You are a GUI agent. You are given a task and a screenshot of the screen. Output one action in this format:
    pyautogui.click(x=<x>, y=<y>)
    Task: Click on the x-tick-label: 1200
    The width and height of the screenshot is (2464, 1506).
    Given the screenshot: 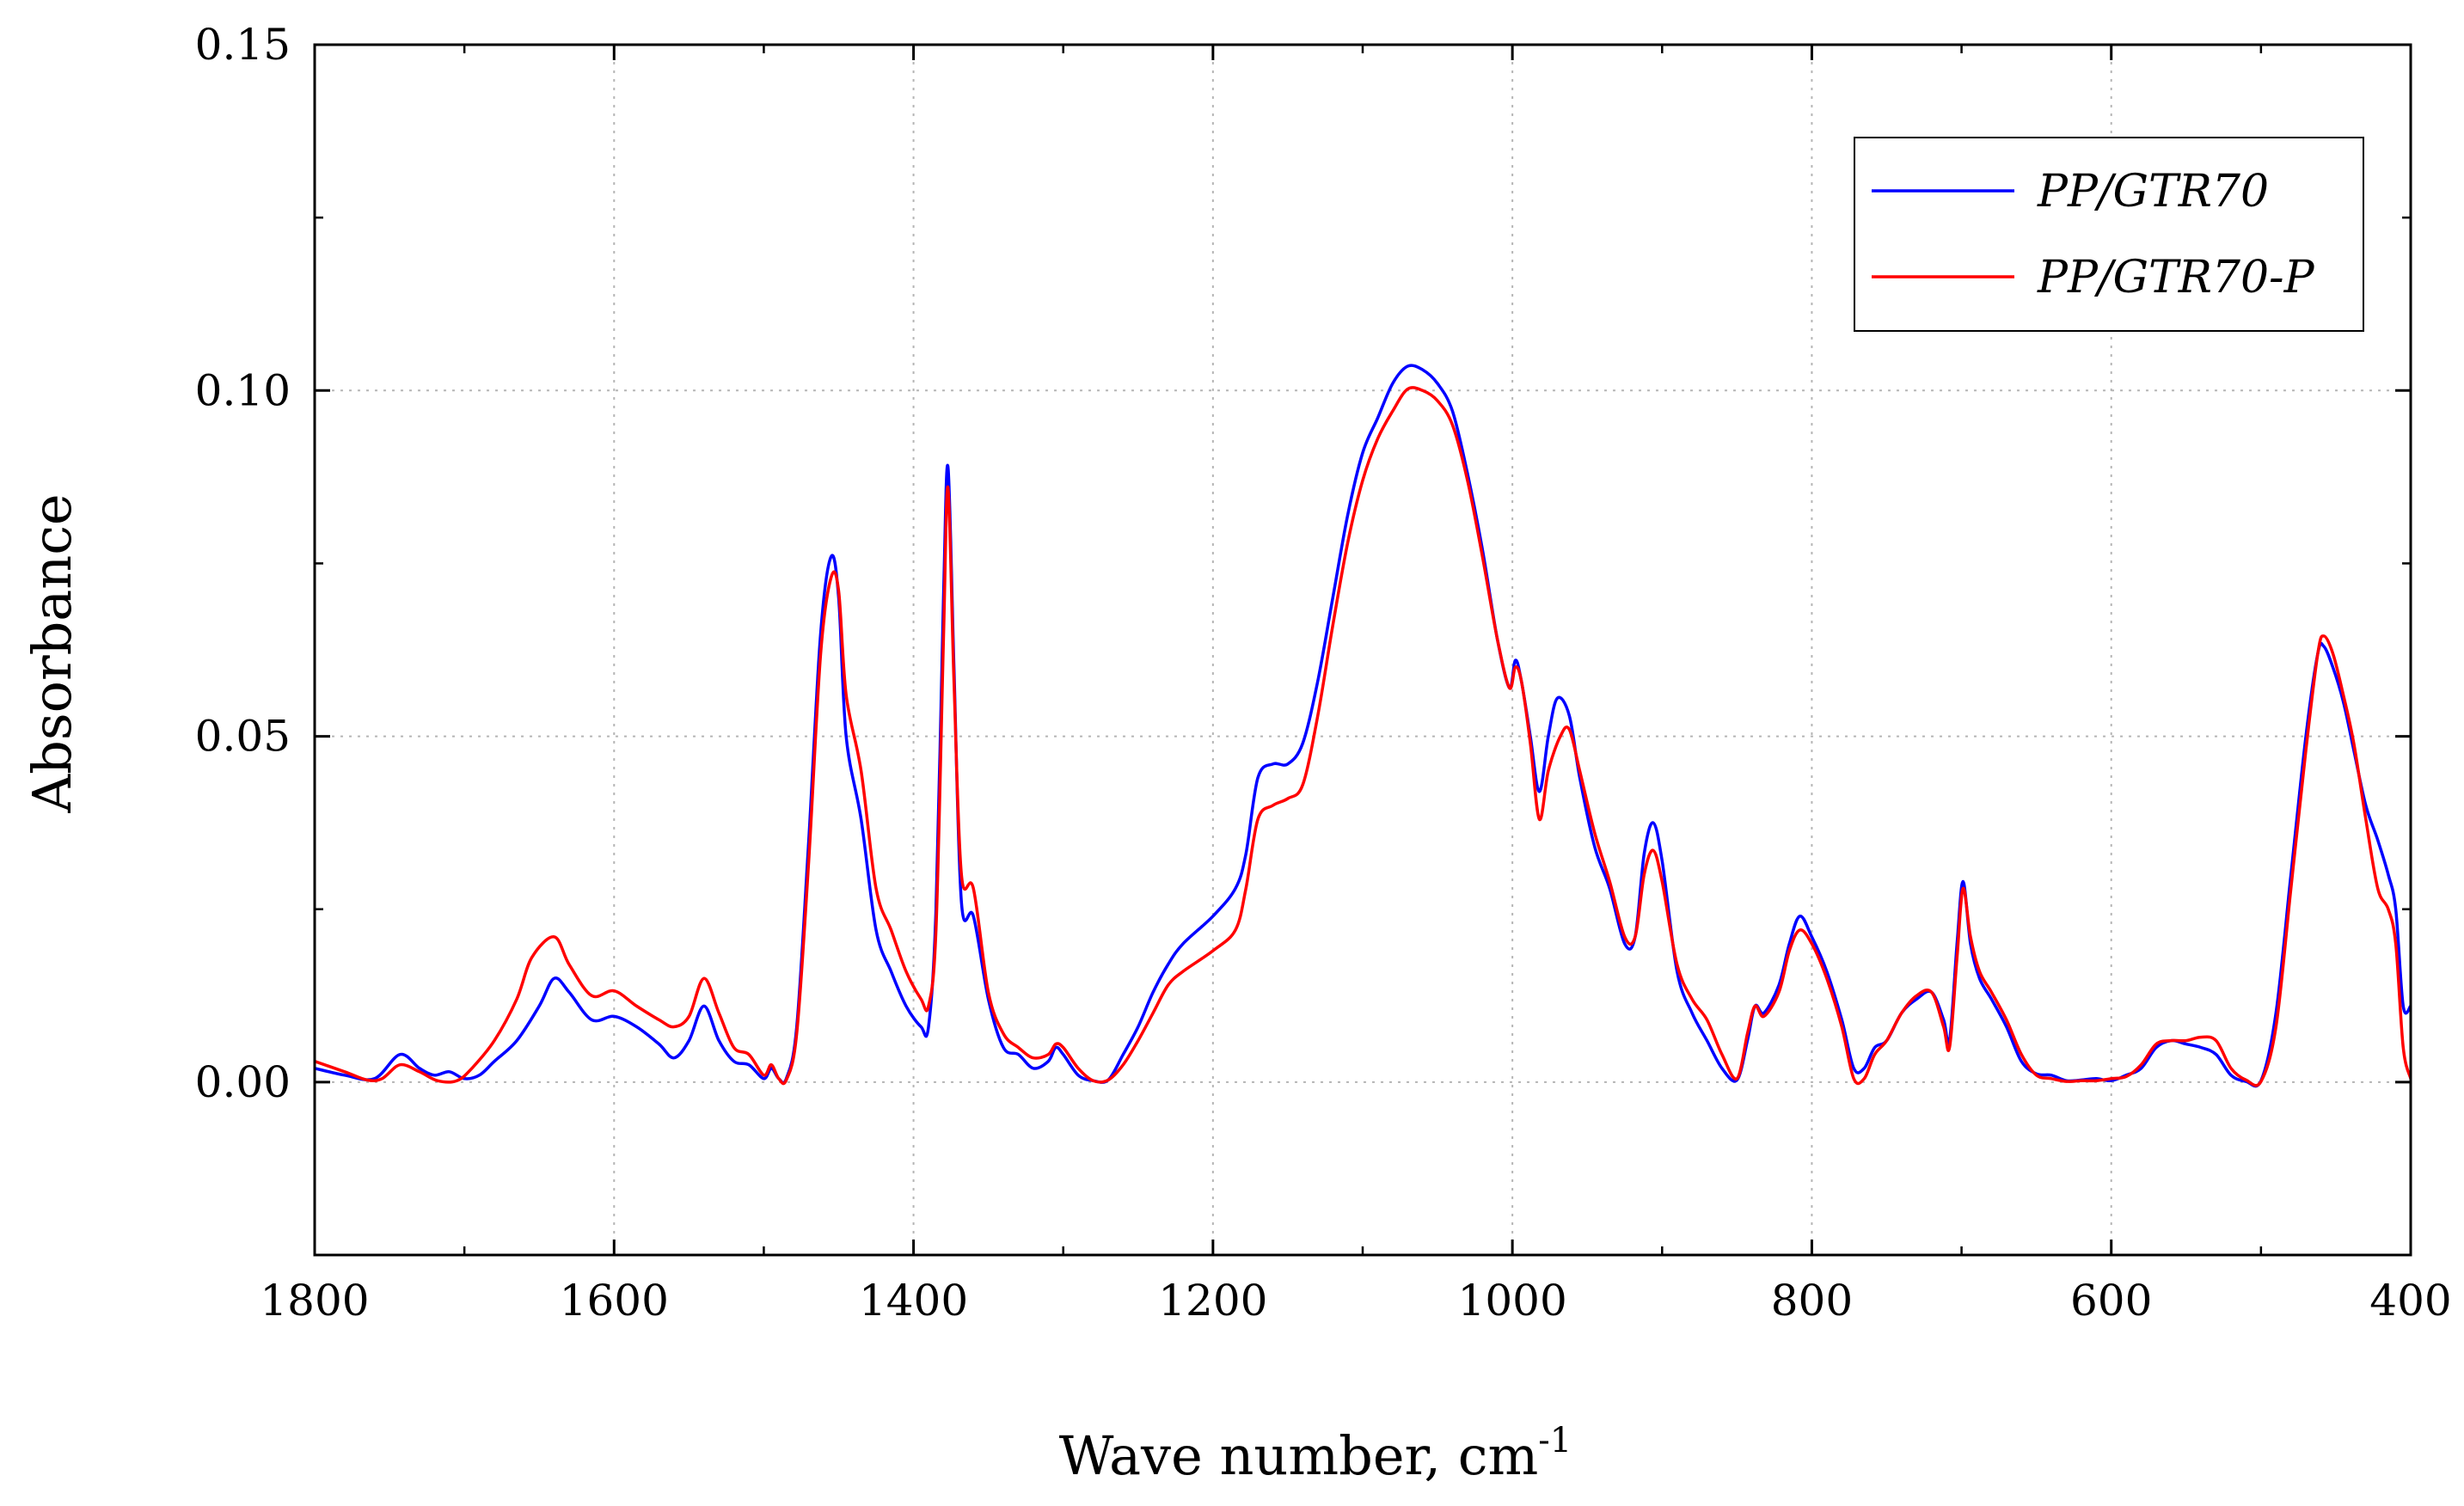 What is the action you would take?
    pyautogui.click(x=1212, y=1300)
    